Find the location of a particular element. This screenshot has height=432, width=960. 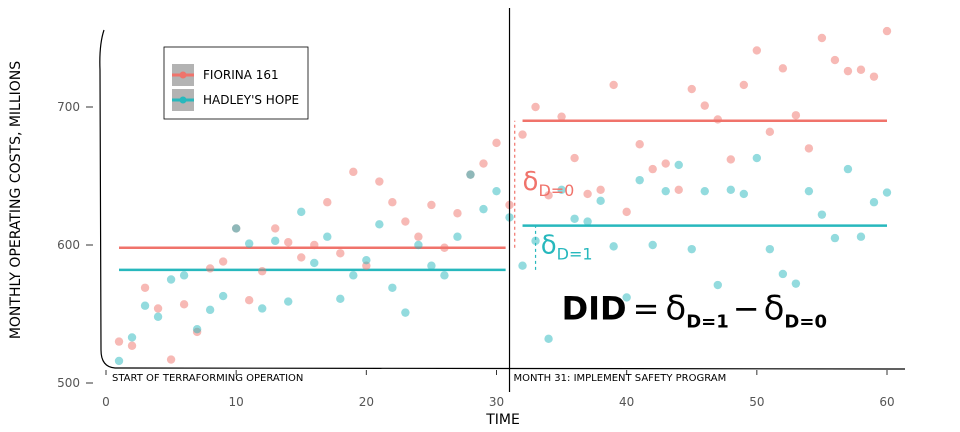

x-tick-label: 50 is located at coordinates (756, 402).